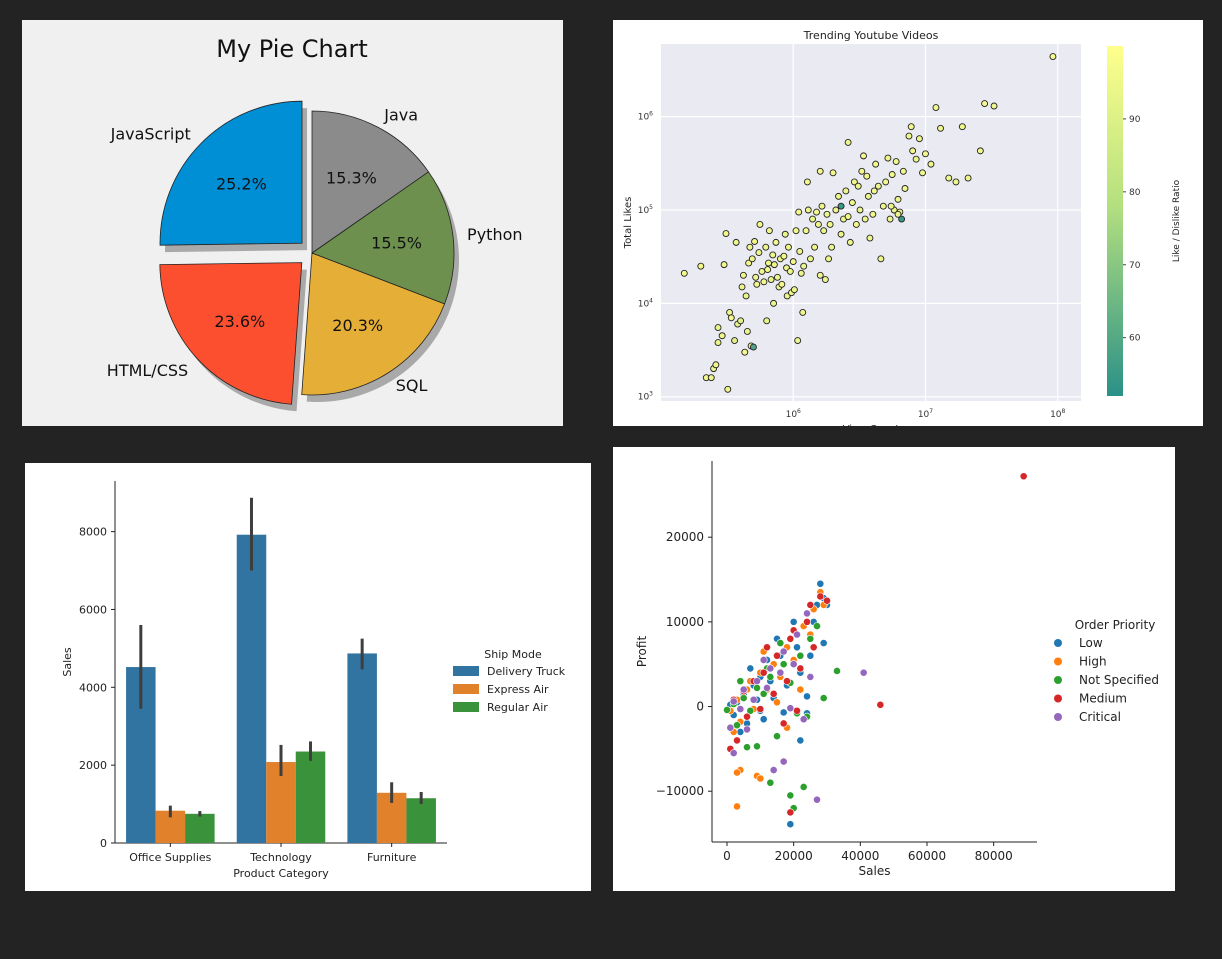  I want to click on y-tick-label: 6000, so click(93, 609).